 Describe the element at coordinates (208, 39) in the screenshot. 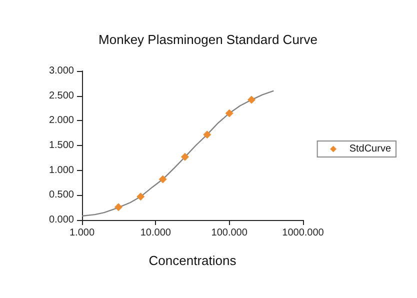

I see `chart-title: Monkey Plasminogen Standard Curve` at that location.